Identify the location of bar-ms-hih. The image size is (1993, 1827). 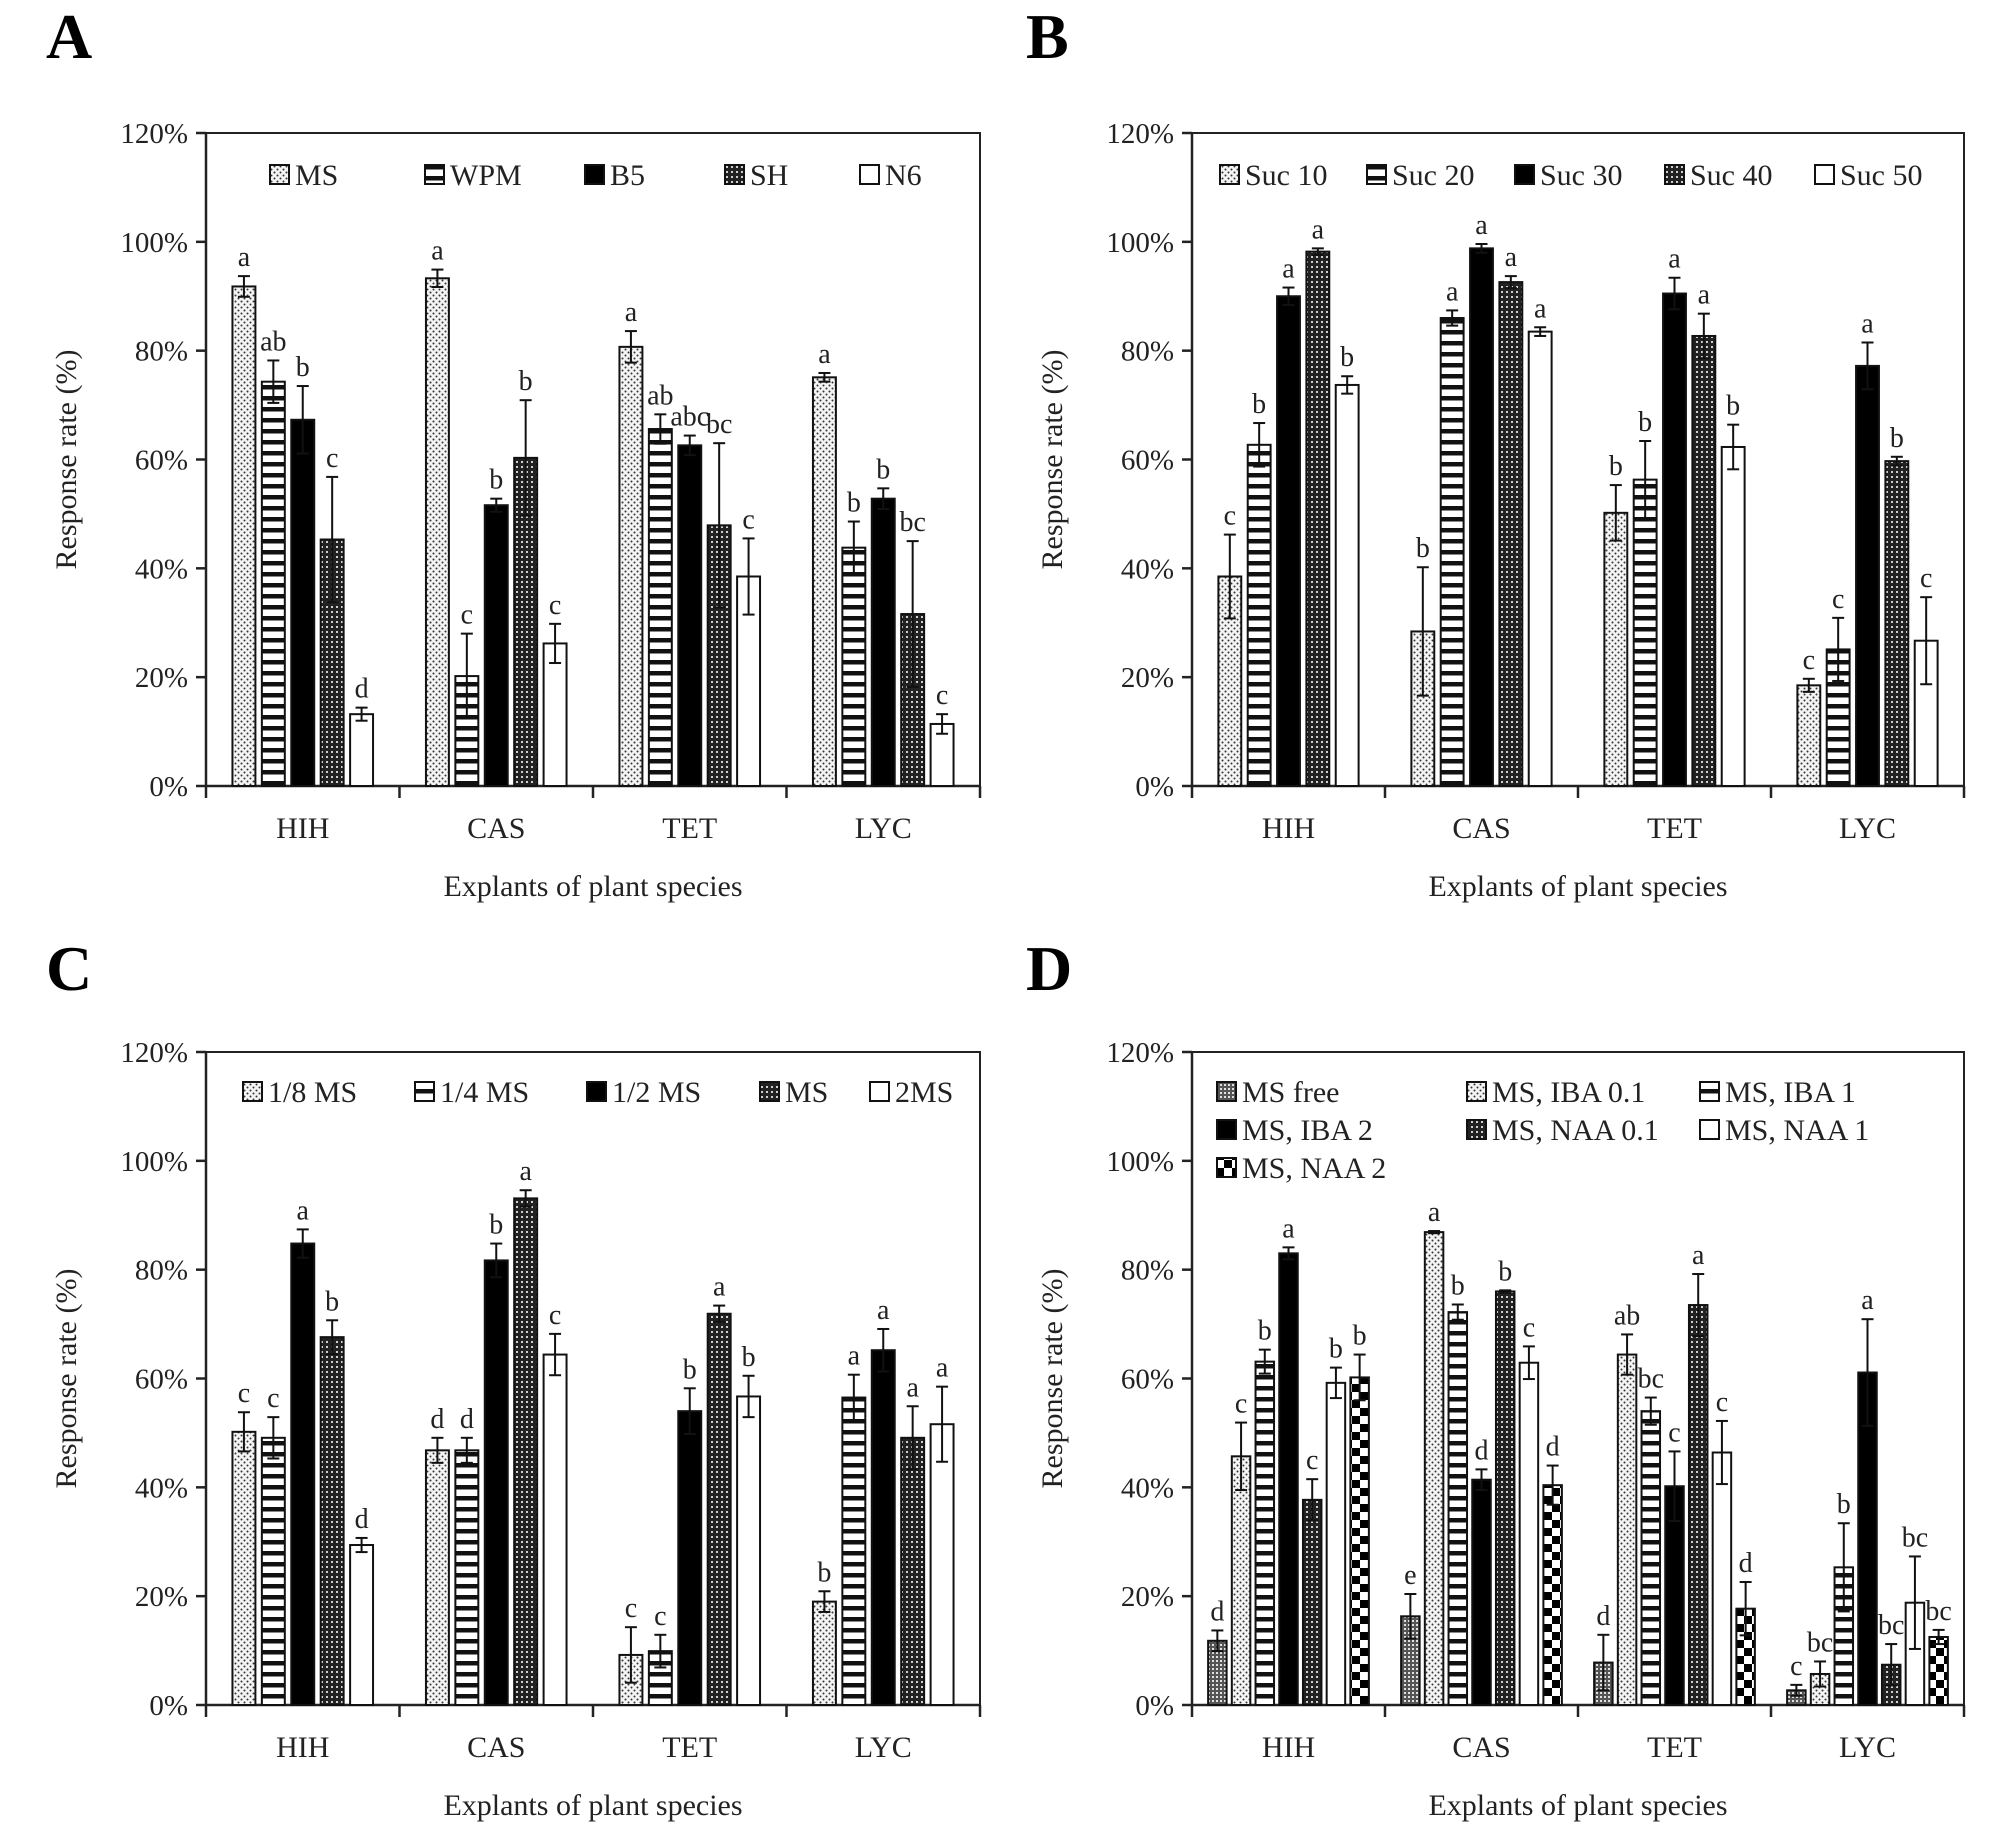
(332, 1521).